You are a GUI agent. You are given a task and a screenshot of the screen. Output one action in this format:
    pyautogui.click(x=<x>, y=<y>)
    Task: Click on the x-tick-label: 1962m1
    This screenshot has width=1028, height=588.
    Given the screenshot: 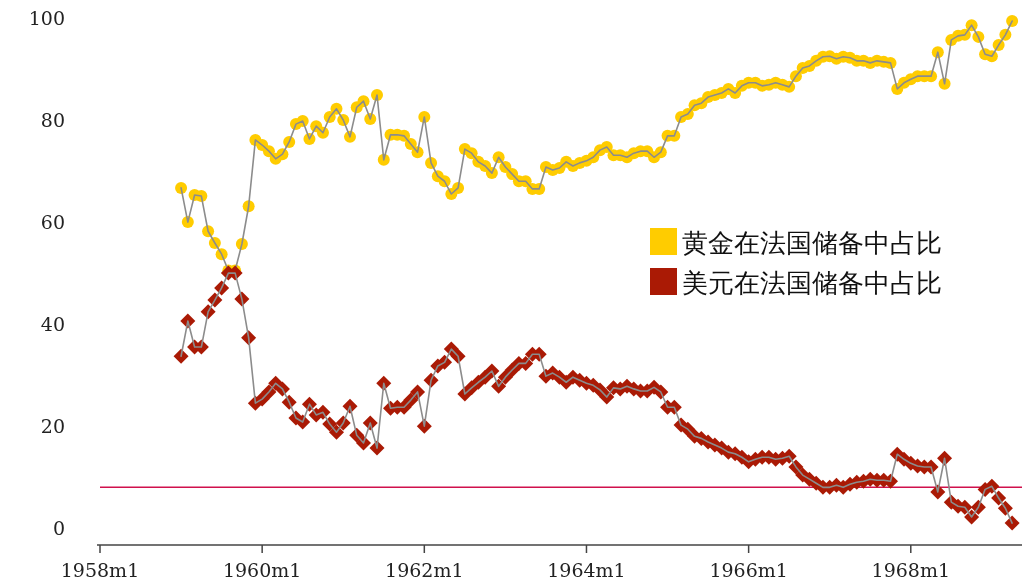 What is the action you would take?
    pyautogui.click(x=424, y=570)
    